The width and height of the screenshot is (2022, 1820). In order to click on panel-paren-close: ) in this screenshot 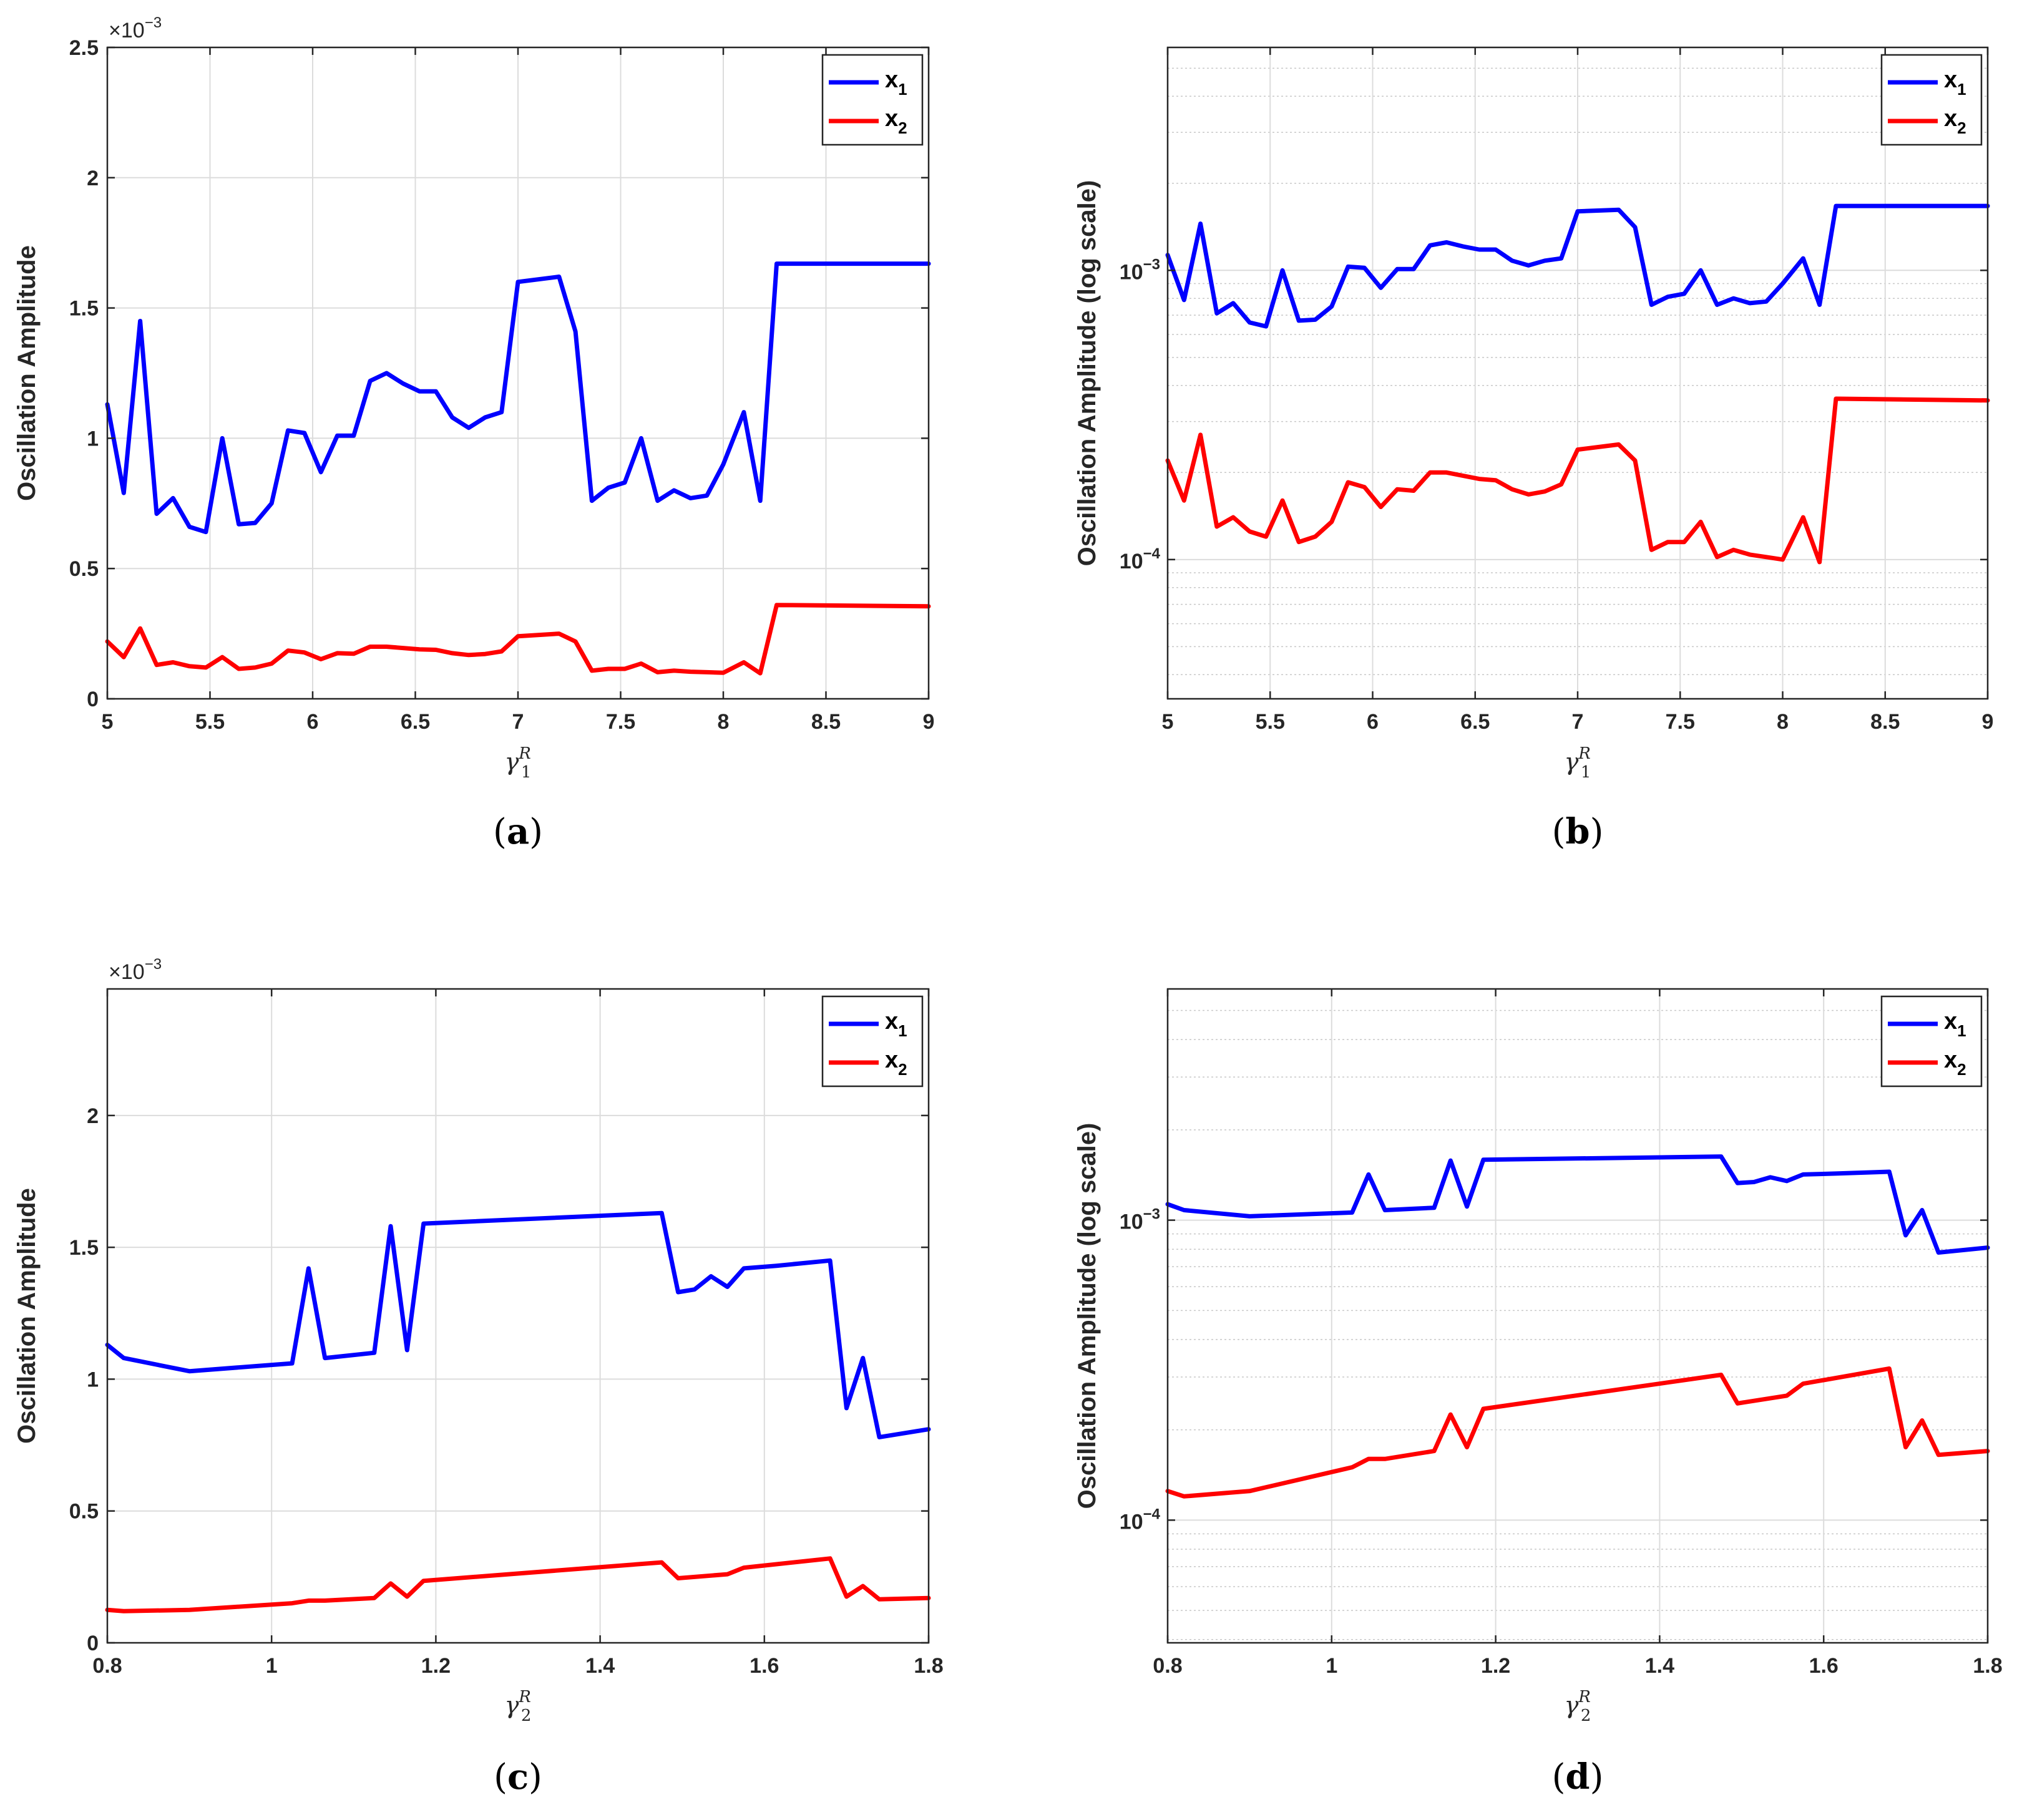, I will do `click(535, 1778)`.